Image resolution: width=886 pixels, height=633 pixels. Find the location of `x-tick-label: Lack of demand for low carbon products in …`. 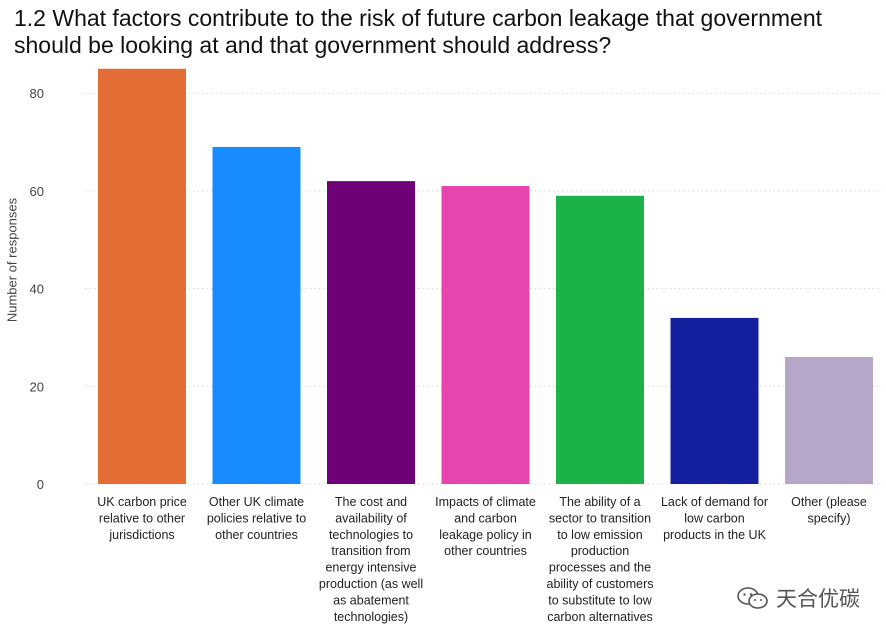

x-tick-label: Lack of demand for low carbon products in … is located at coordinates (714, 518).